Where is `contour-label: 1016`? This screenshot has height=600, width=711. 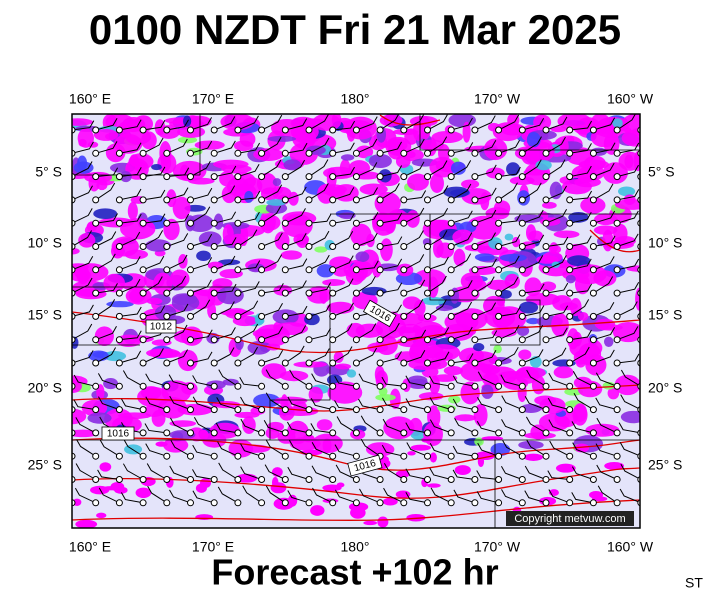 contour-label: 1016 is located at coordinates (118, 434).